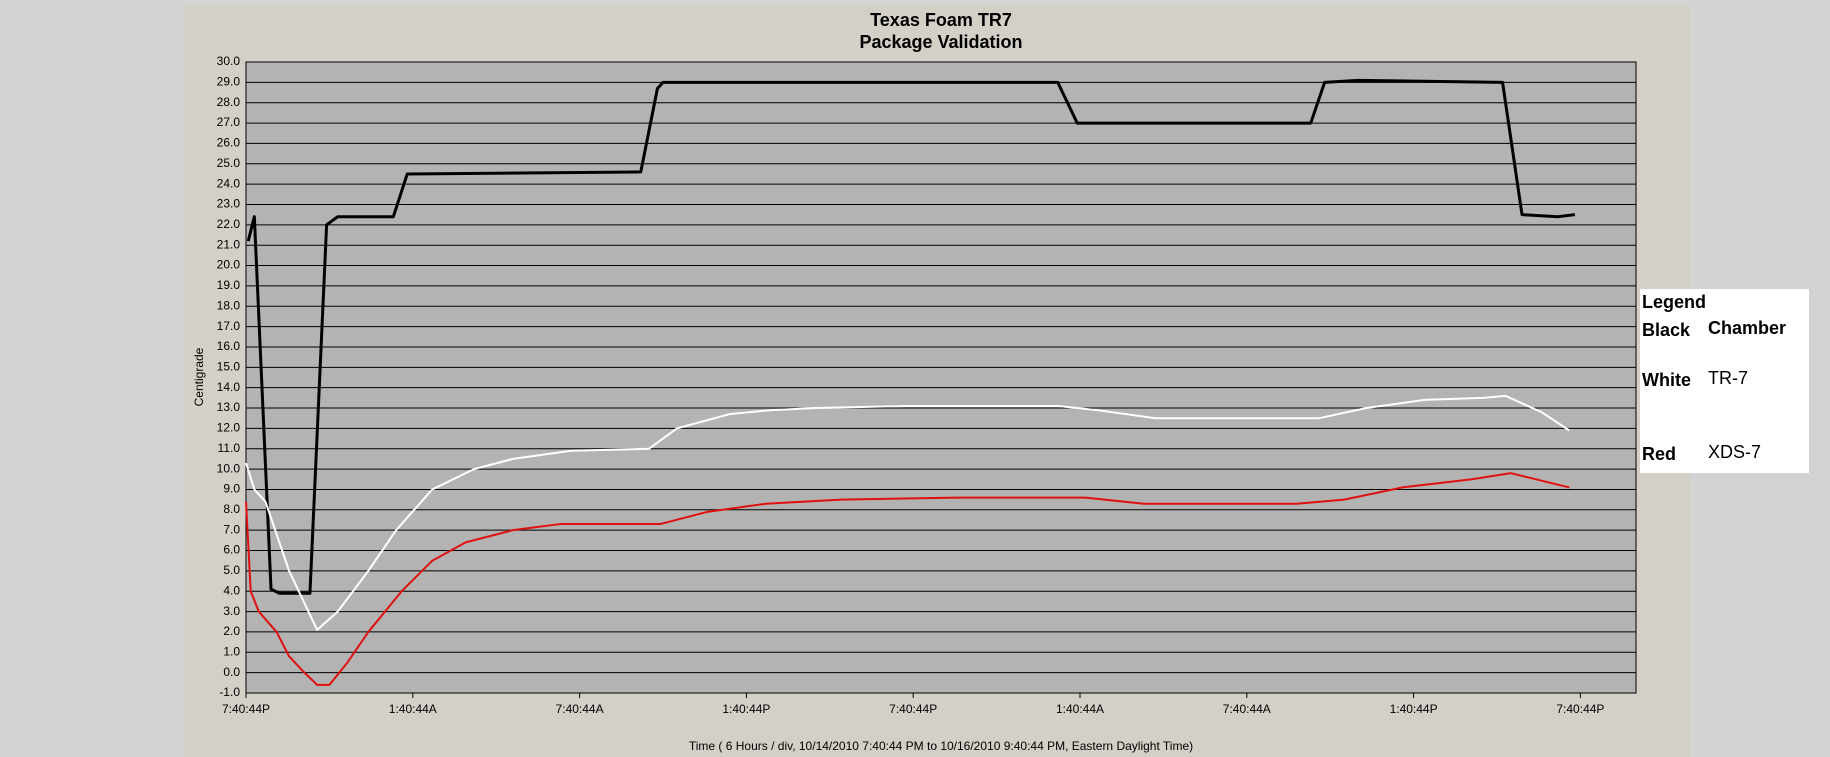 Image resolution: width=1830 pixels, height=757 pixels. I want to click on y-tick-label: 7.0, so click(231, 529).